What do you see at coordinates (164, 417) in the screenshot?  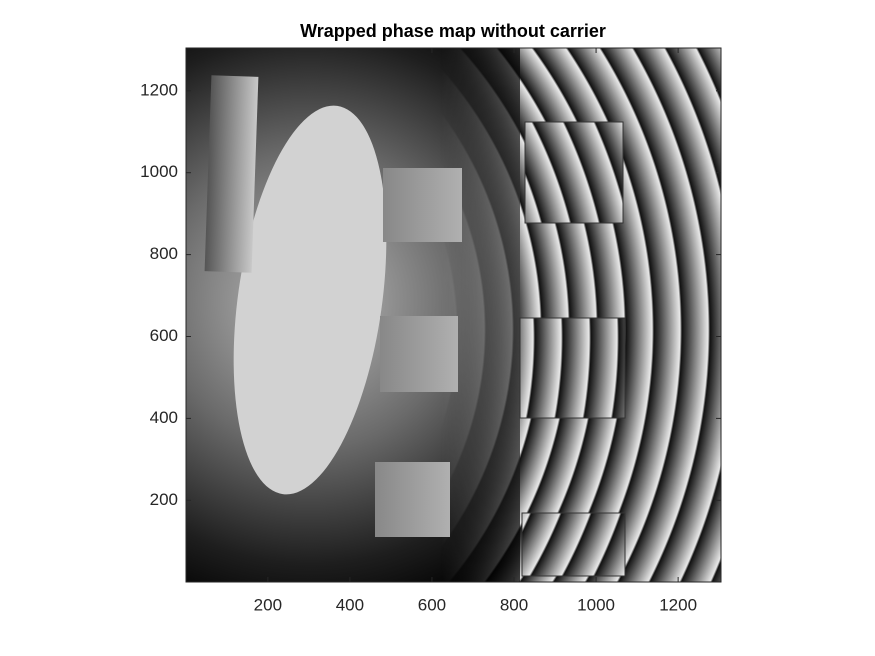 I see `y-tick-label: 400` at bounding box center [164, 417].